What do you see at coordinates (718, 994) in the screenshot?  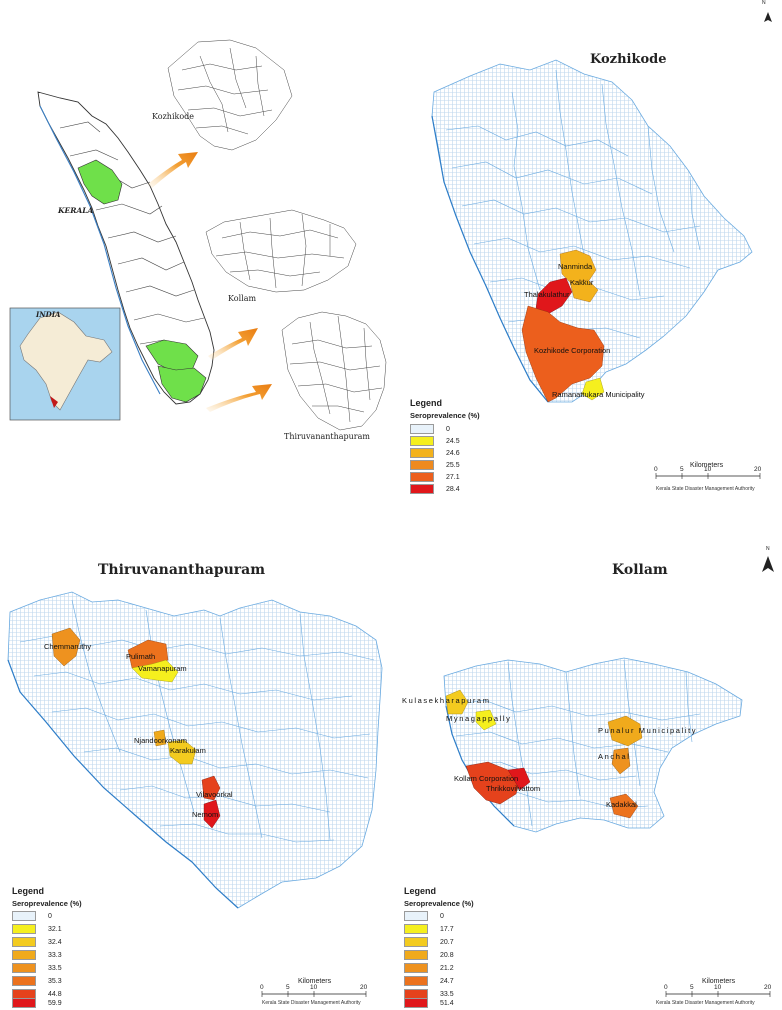 I see `scale-bar-kollam` at bounding box center [718, 994].